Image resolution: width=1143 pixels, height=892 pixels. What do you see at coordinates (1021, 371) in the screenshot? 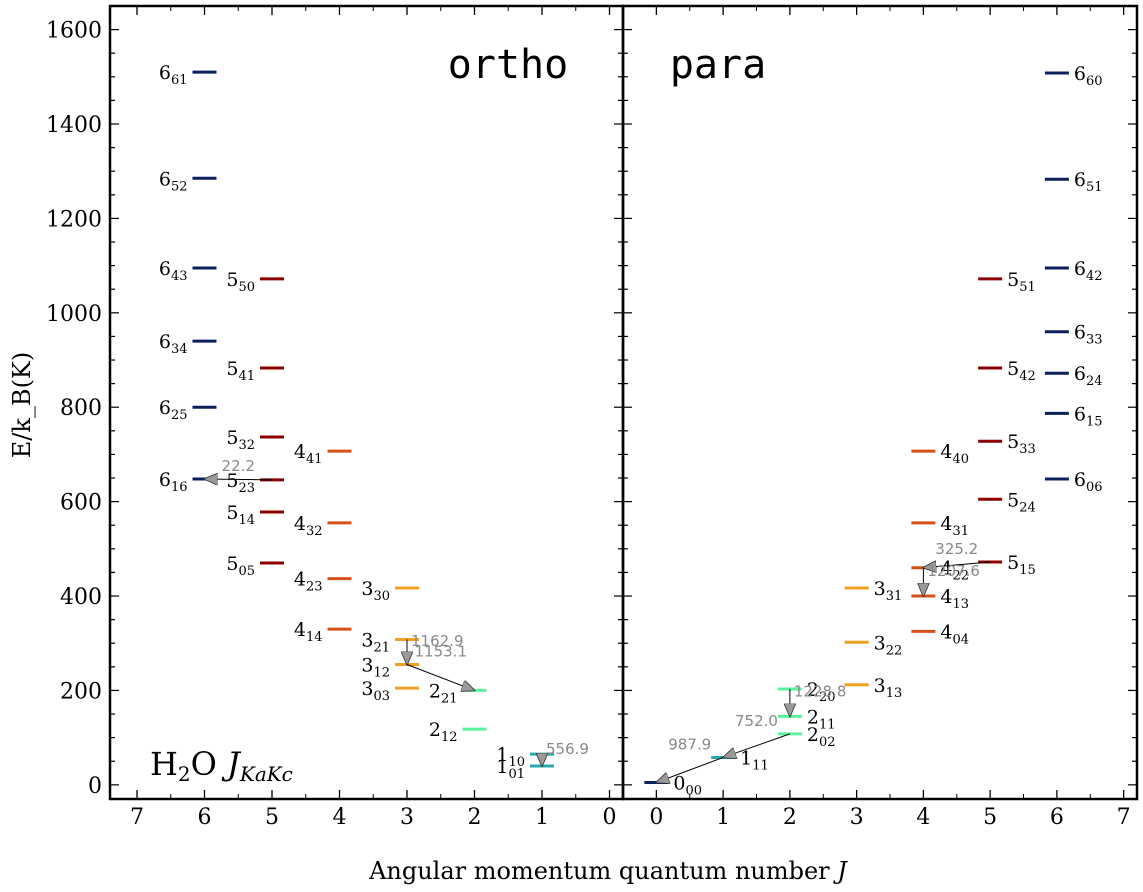
I see `level-label: 542` at bounding box center [1021, 371].